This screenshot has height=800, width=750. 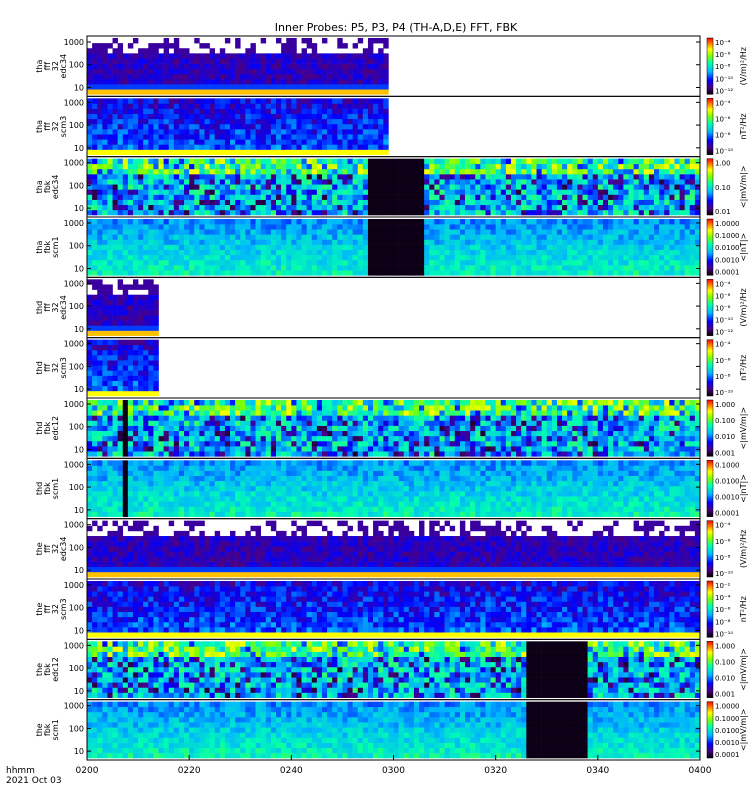 I want to click on colorbar-tick-label: 1.00, so click(x=723, y=164).